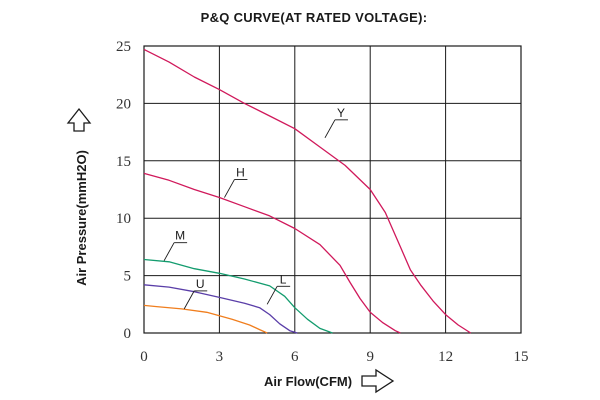 The width and height of the screenshot is (600, 400). I want to click on series-line-l, so click(220, 309).